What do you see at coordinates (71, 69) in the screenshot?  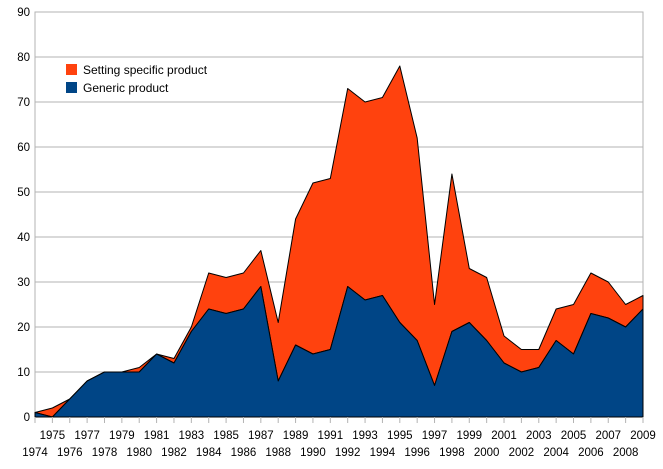 I see `legend-swatch-setting-specific-product` at bounding box center [71, 69].